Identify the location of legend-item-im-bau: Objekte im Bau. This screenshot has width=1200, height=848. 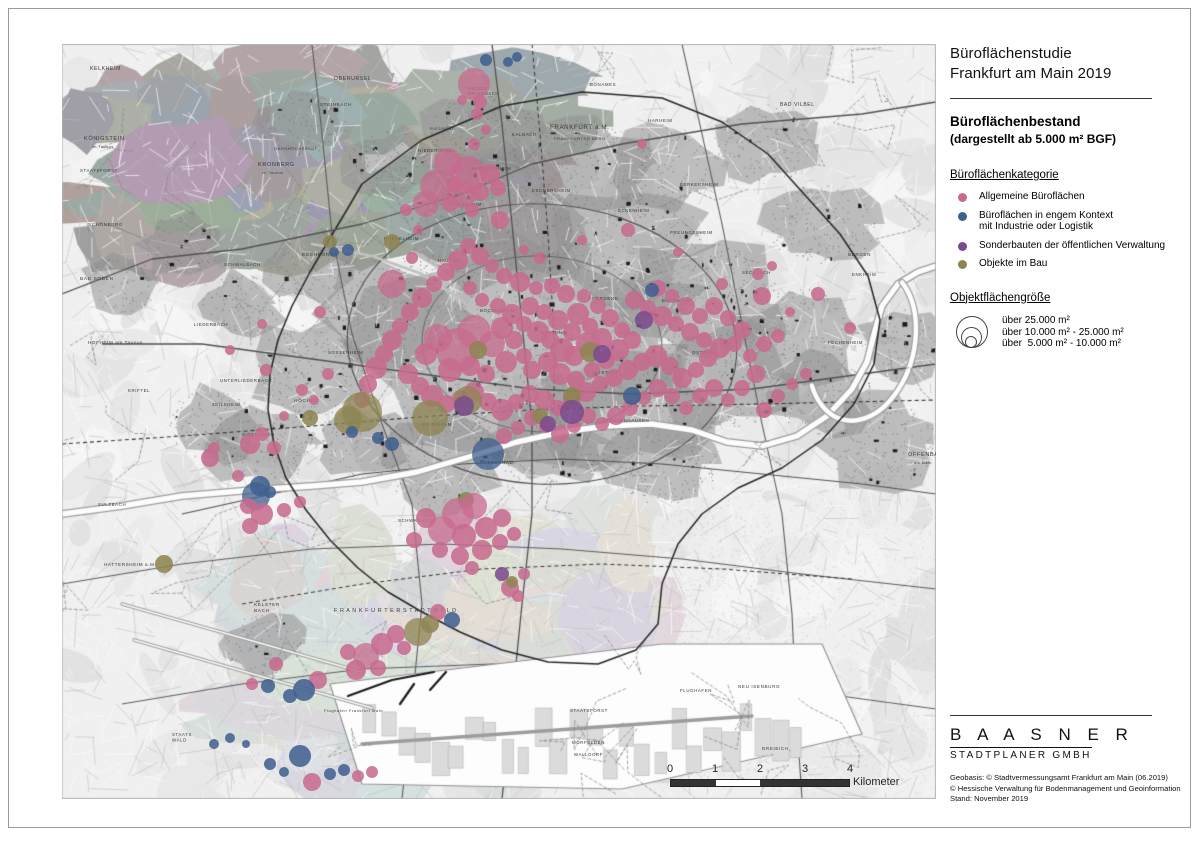
(1066, 264).